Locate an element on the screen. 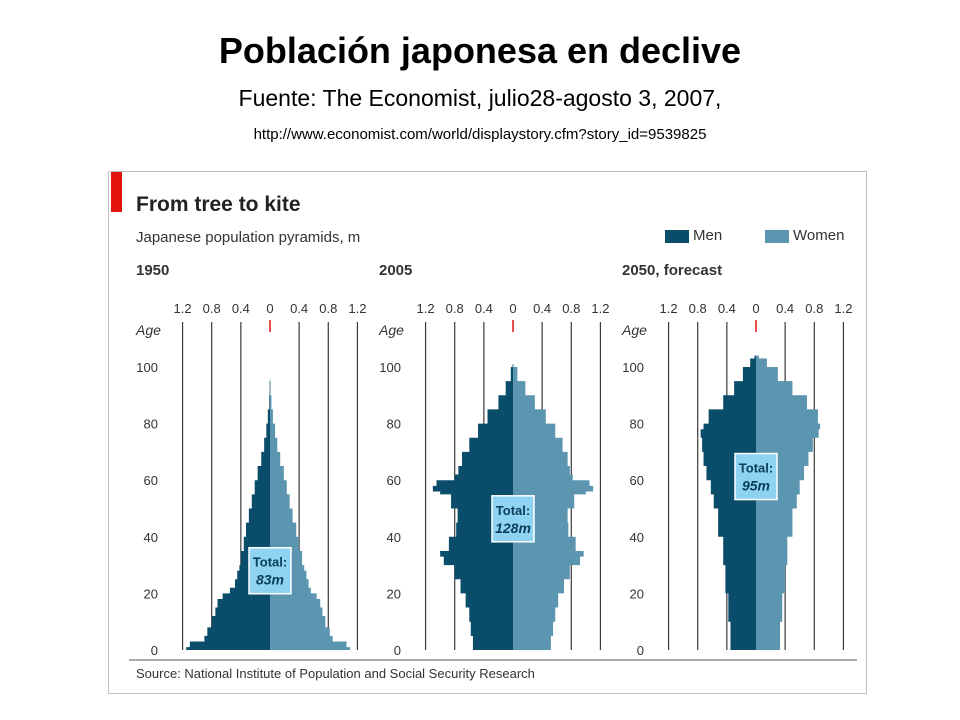 The width and height of the screenshot is (960, 720). chart-title: From tree to kite is located at coordinates (218, 204).